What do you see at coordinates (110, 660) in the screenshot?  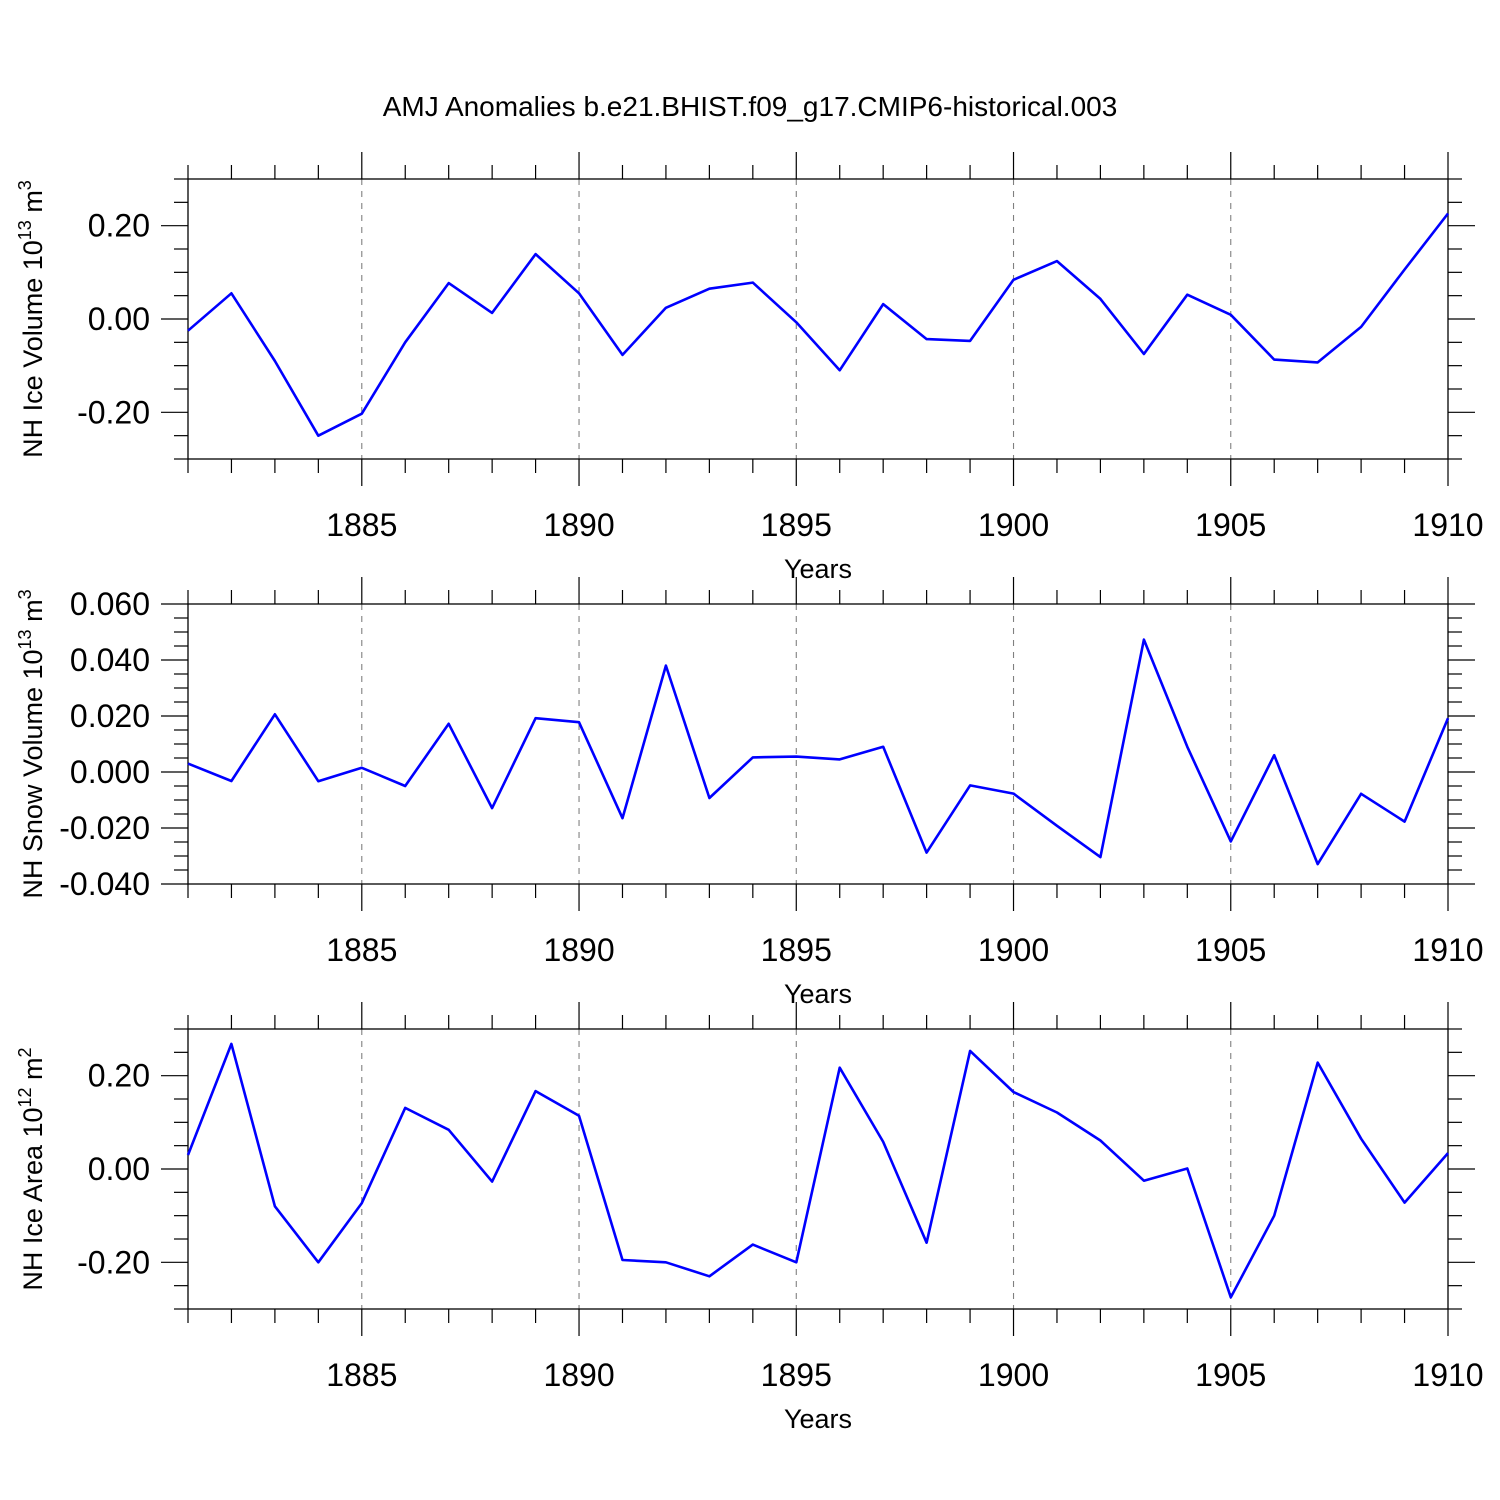 I see `y-tick-label: 0.040` at bounding box center [110, 660].